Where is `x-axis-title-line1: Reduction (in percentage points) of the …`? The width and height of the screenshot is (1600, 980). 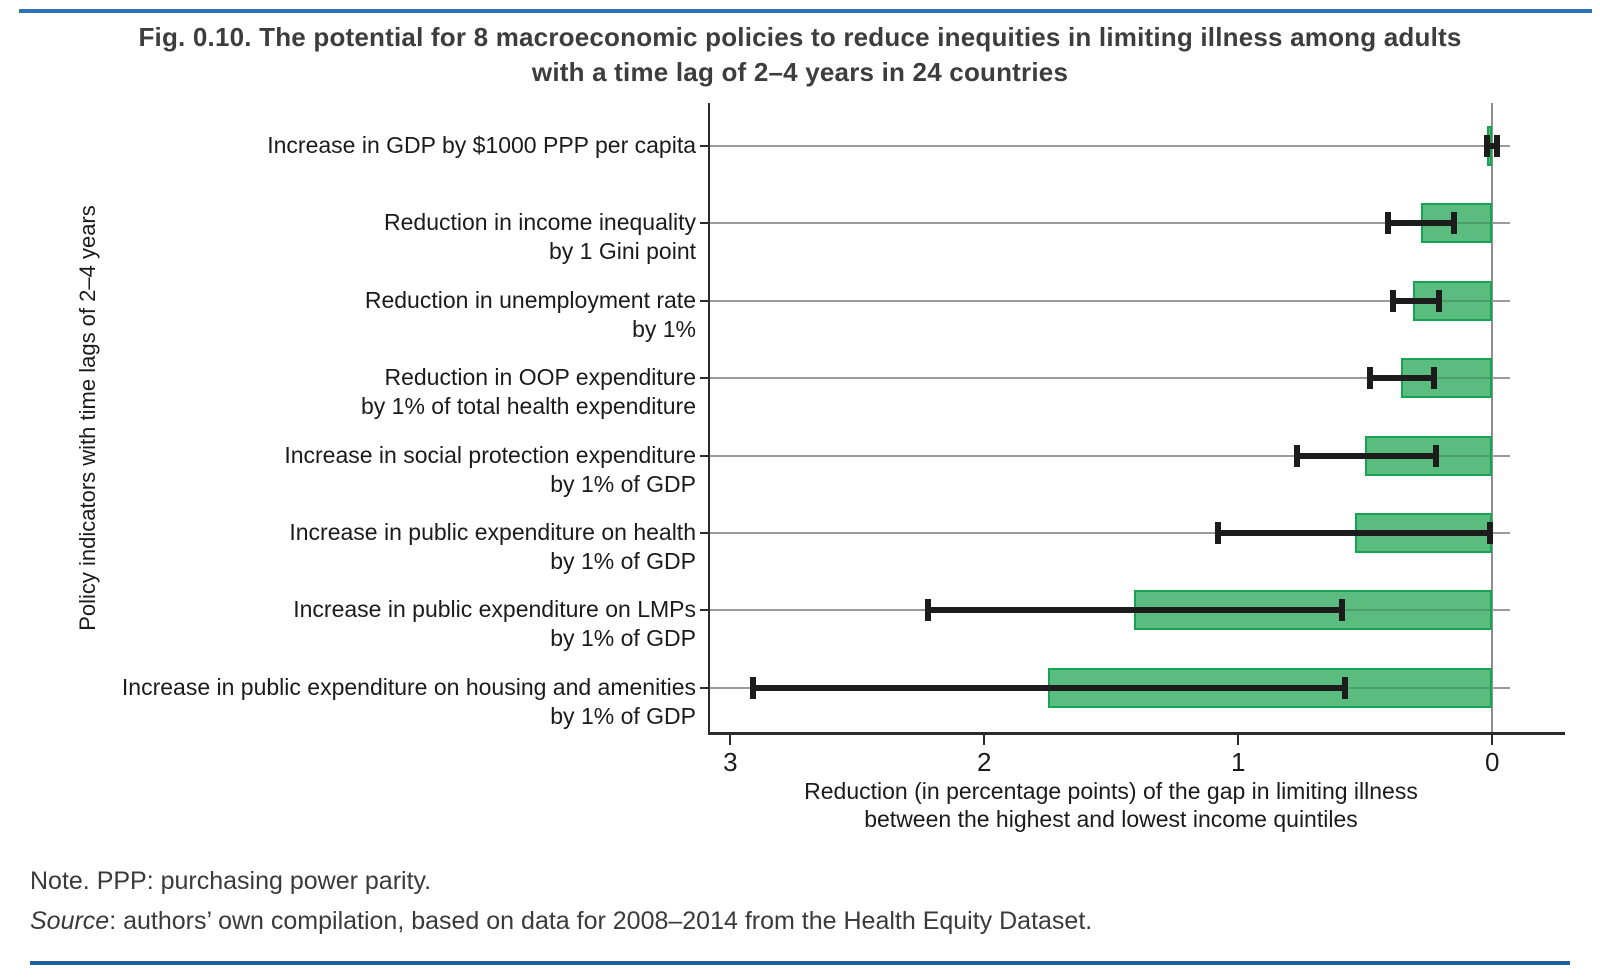 x-axis-title-line1: Reduction (in percentage points) of the … is located at coordinates (1111, 791).